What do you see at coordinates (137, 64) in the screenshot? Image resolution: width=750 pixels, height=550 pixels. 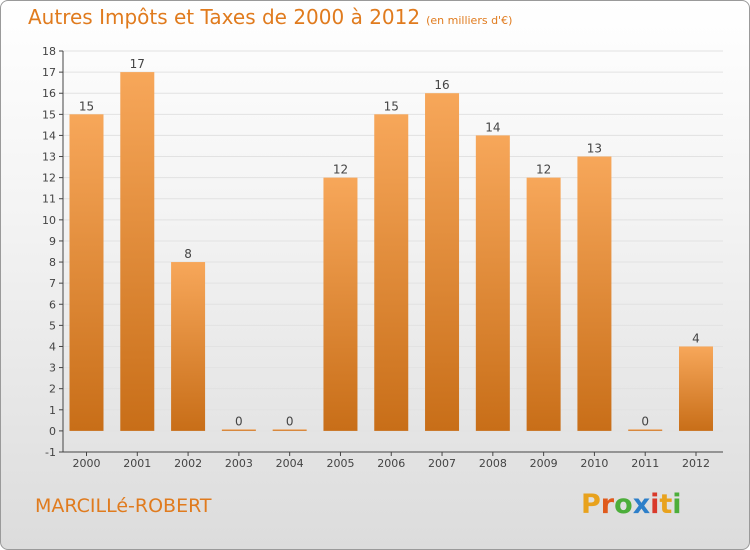 I see `data-label: 17` at bounding box center [137, 64].